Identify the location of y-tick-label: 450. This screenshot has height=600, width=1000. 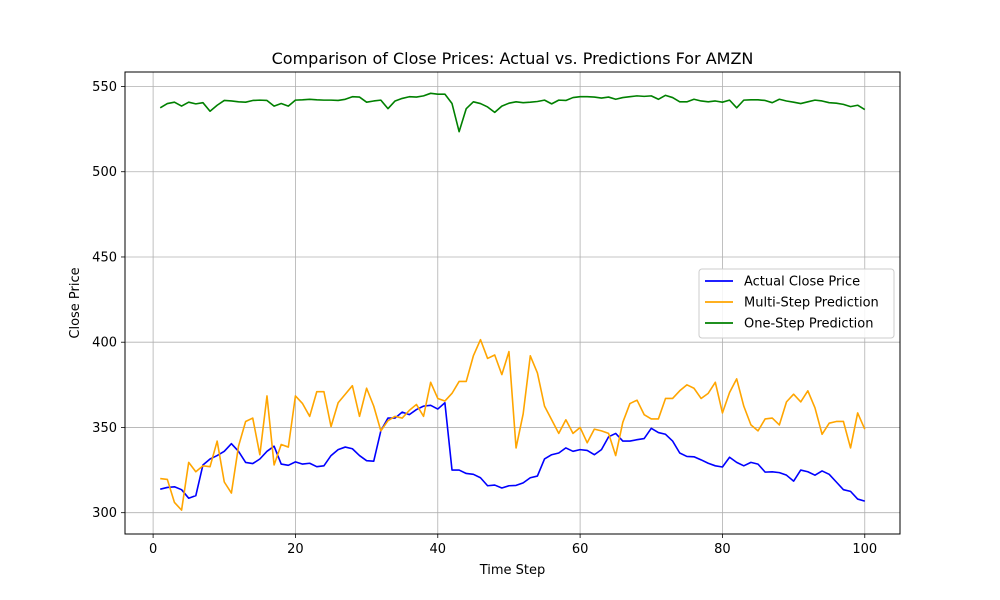
(104, 257).